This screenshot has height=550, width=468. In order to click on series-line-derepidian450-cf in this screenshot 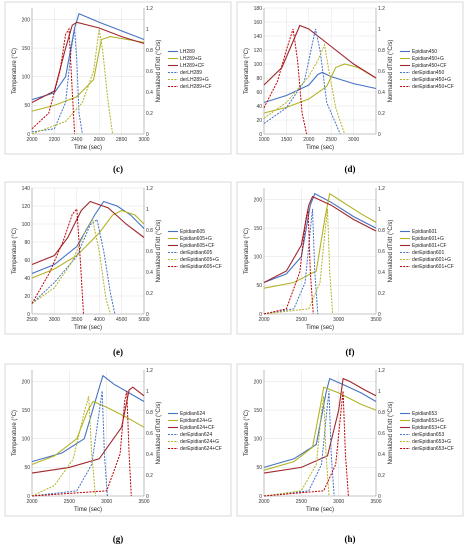, I will do `click(285, 81)`.